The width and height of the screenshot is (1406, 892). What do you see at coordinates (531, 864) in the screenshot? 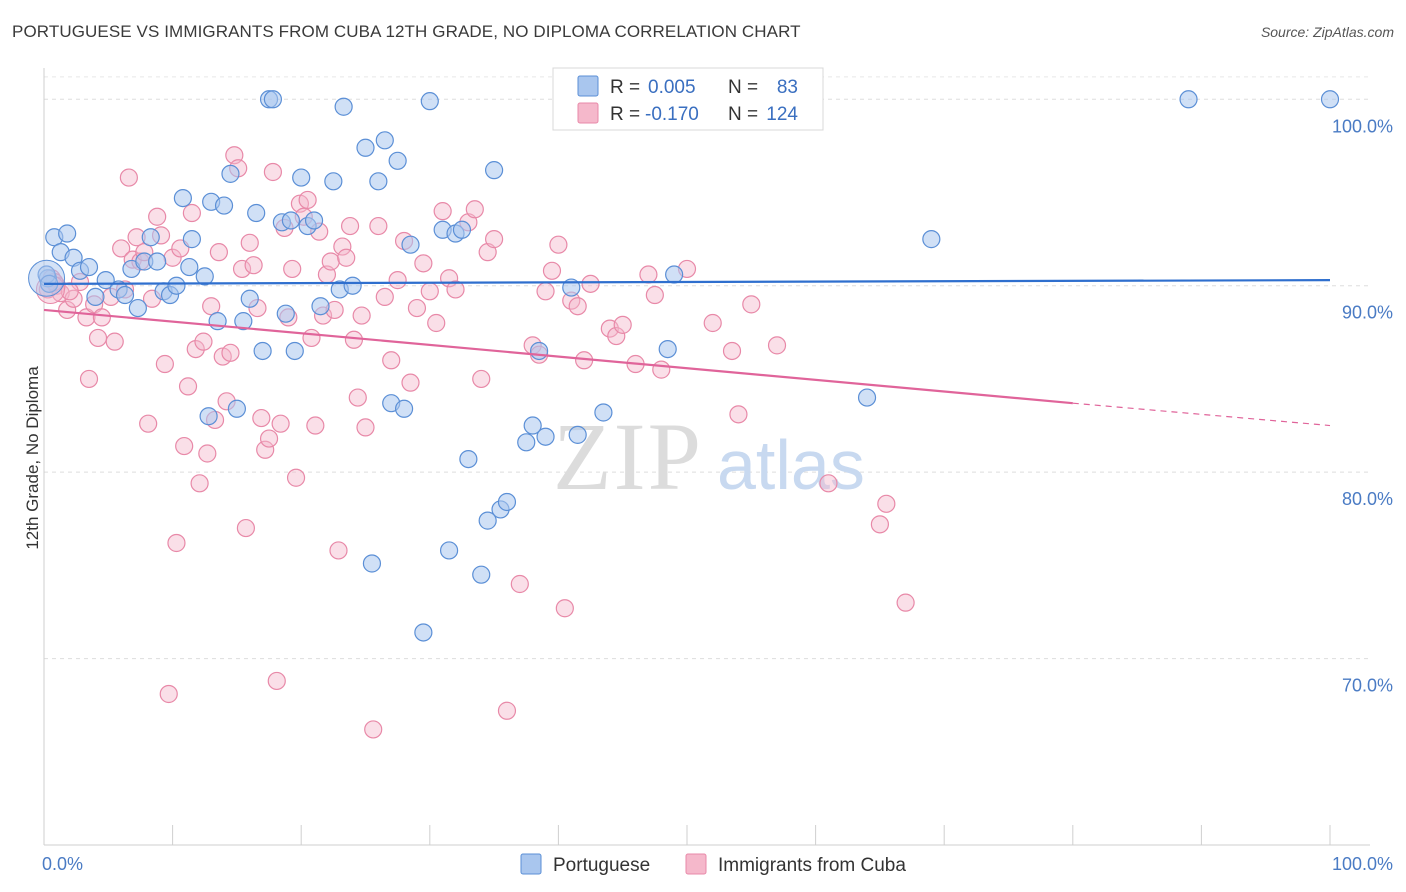
I see `bottom-legend-swatch-portuguese` at bounding box center [531, 864].